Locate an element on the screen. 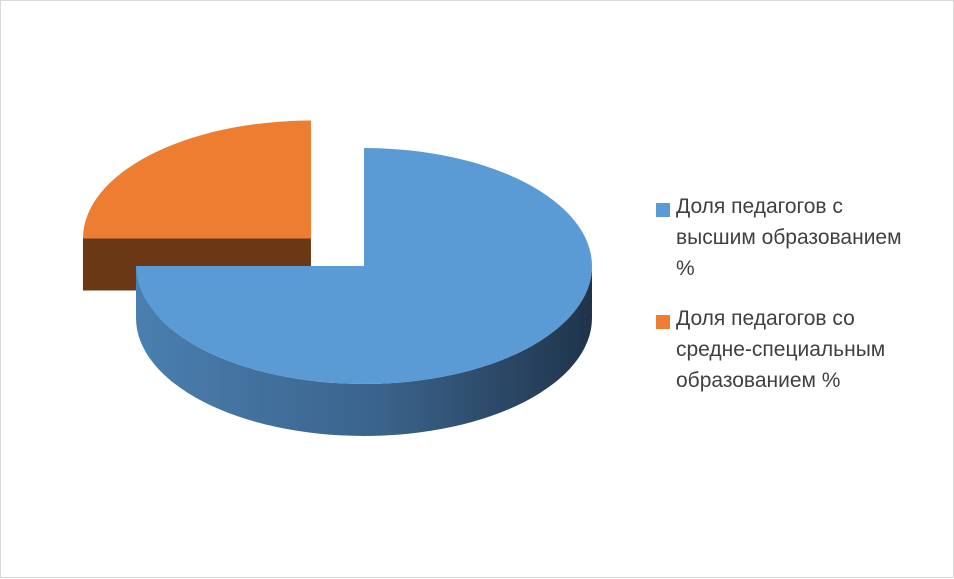  legend-label-higher-education: Доля педагогов с высшим образованием % is located at coordinates (789, 237).